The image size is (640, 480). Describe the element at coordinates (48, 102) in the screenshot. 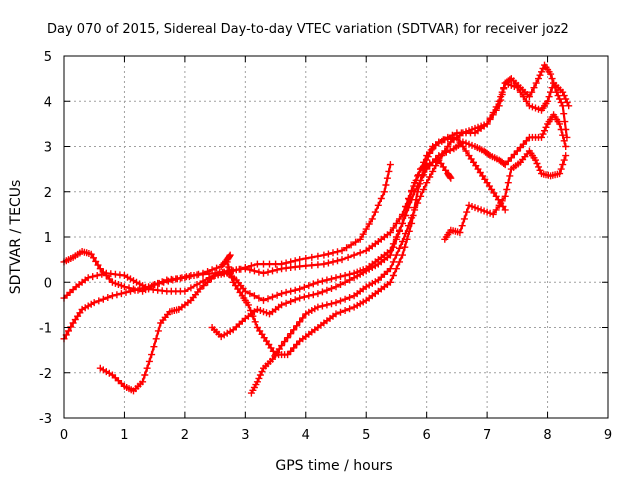

I see `y-tick-label: 4` at that location.